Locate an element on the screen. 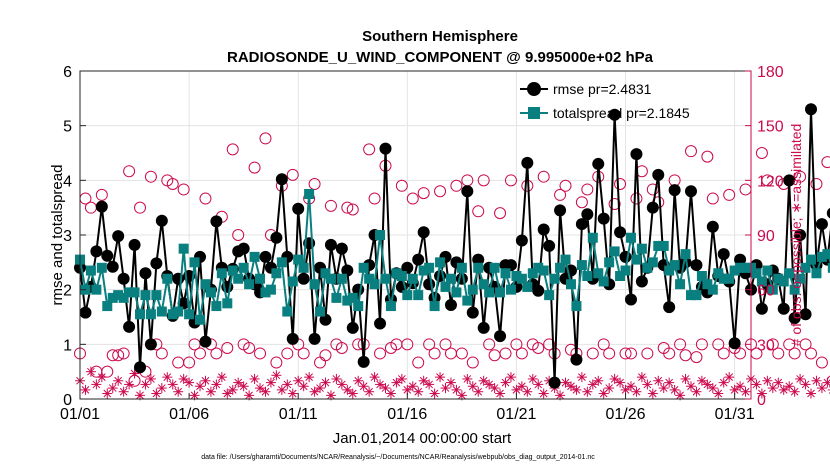 The width and height of the screenshot is (830, 475). legend-spread-label: totalspread pr=2.1845 is located at coordinates (621, 113).